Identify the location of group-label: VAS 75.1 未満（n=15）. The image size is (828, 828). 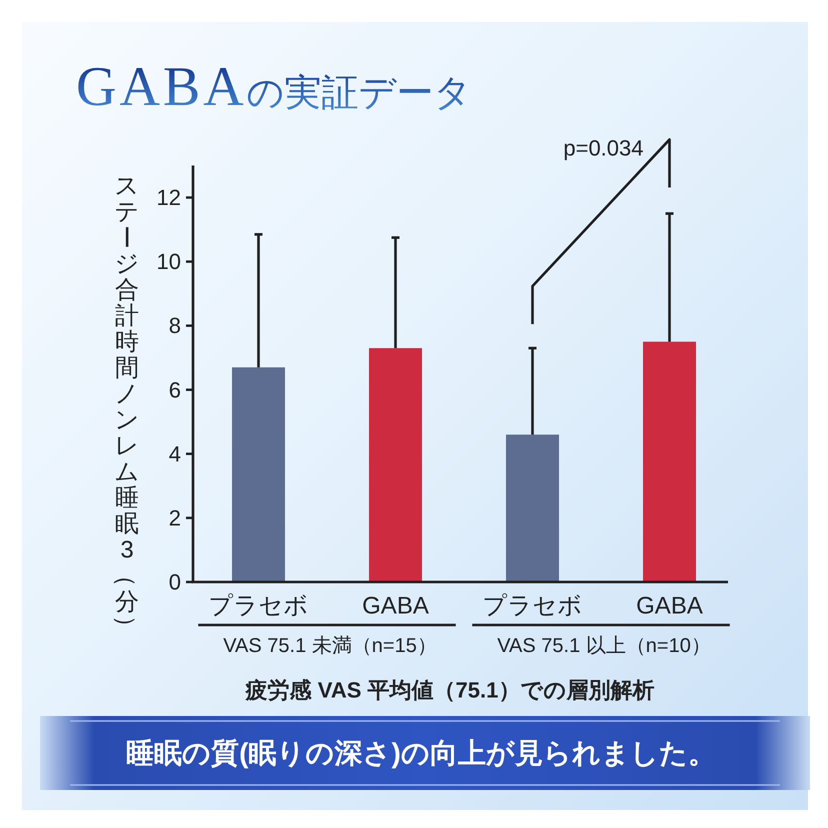
(330, 646).